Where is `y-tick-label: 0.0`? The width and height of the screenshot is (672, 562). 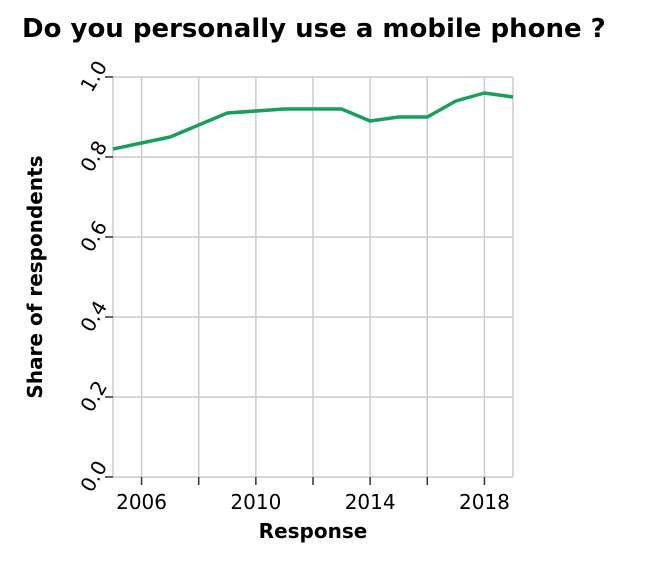 y-tick-label: 0.0 is located at coordinates (93, 476).